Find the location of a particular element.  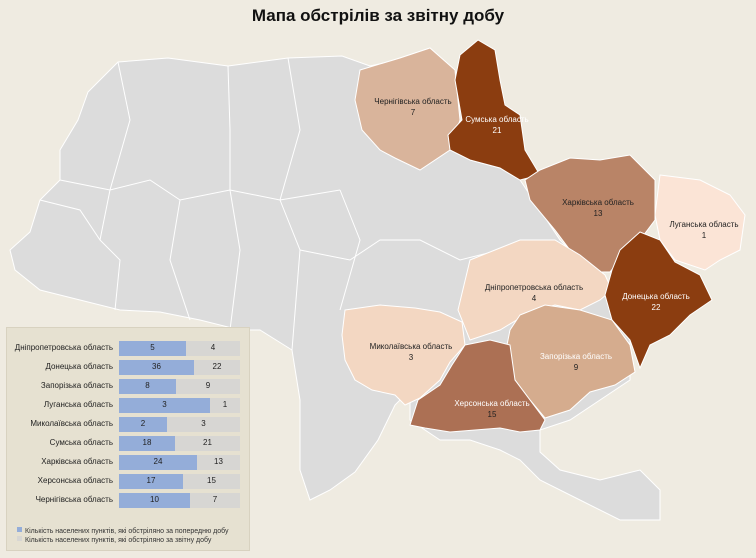

category-label: Запорізька область is located at coordinates (76, 385).